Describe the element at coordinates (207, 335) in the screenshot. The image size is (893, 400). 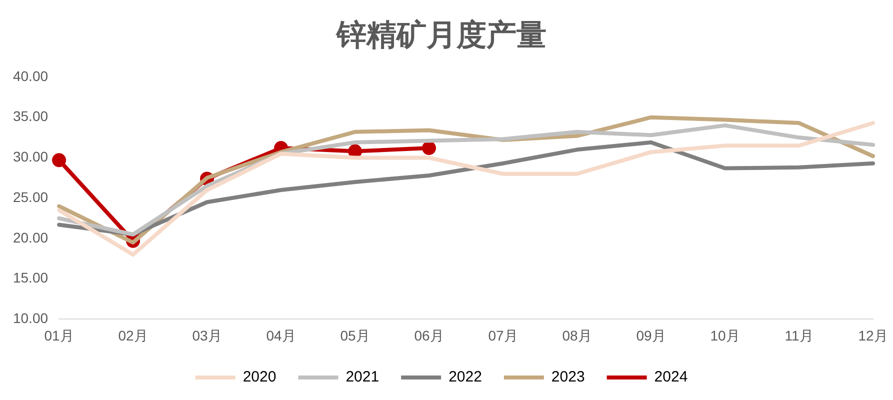
I see `x-tick-label: 03月` at that location.